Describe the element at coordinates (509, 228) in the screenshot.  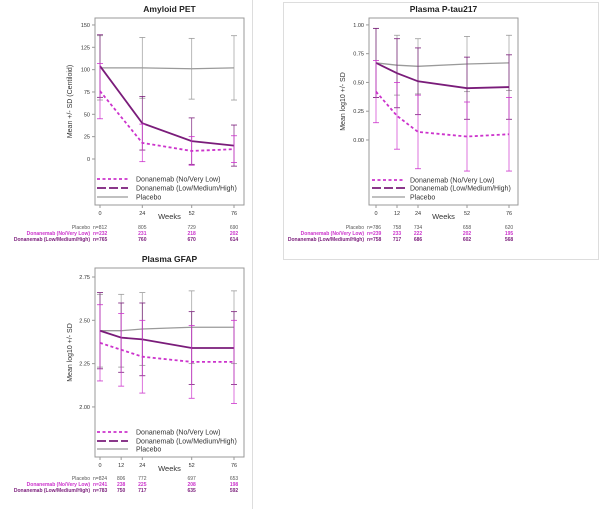
I see `n-at-risk-value: 620` at that location.